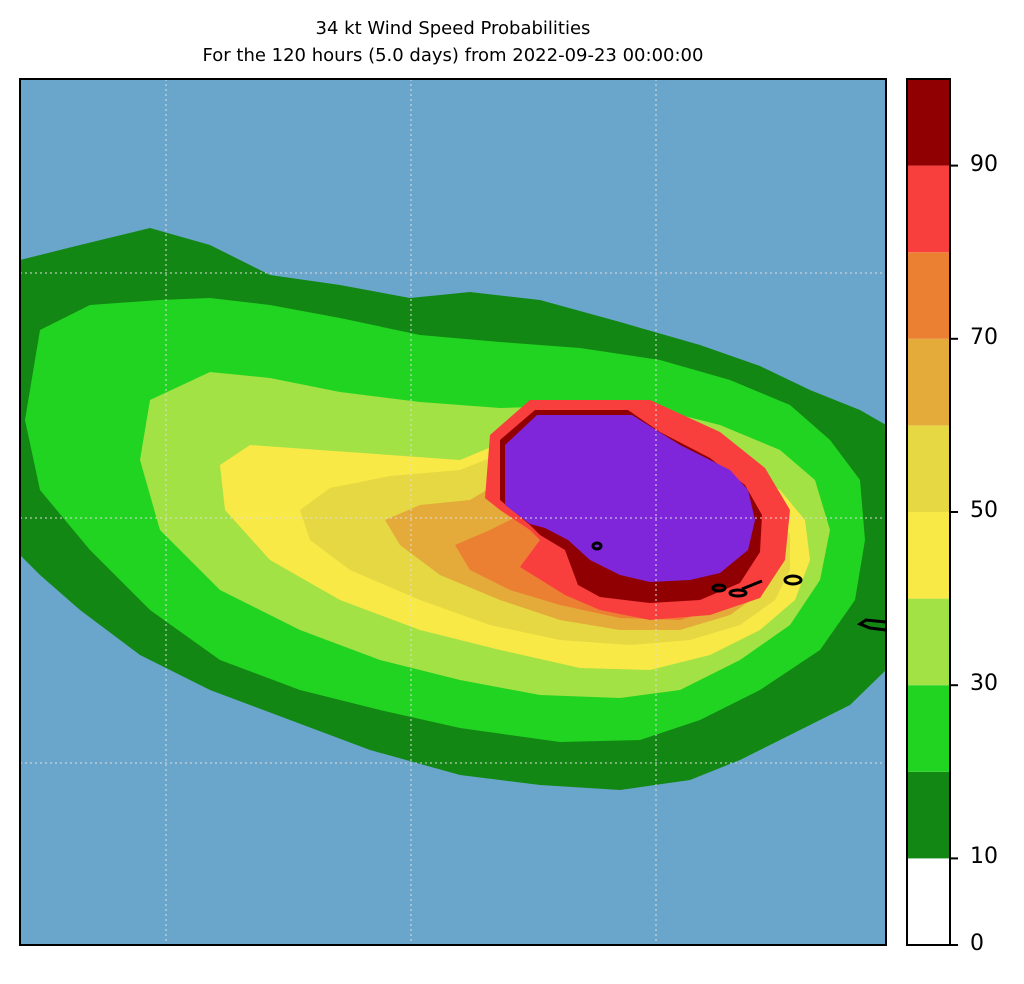 Image resolution: width=1024 pixels, height=984 pixels. What do you see at coordinates (984, 337) in the screenshot?
I see `colorbar-tick-label: 70` at bounding box center [984, 337].